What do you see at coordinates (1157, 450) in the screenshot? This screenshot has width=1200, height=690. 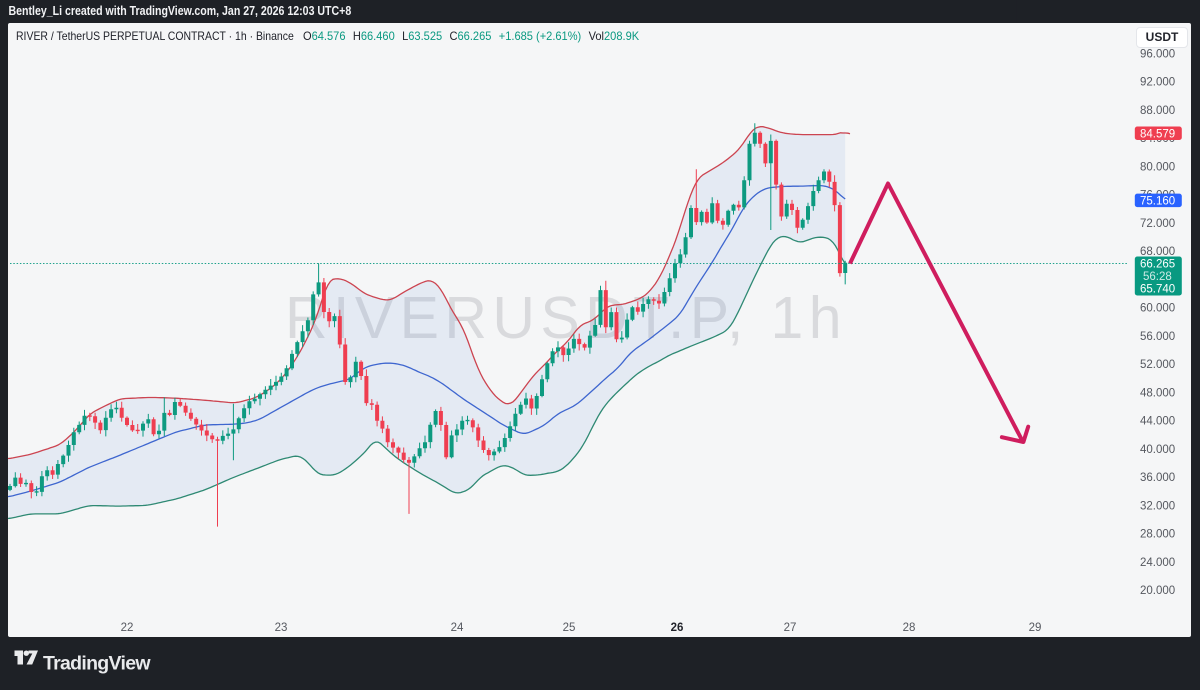 I see `svg-text: 40.000` at bounding box center [1157, 450].